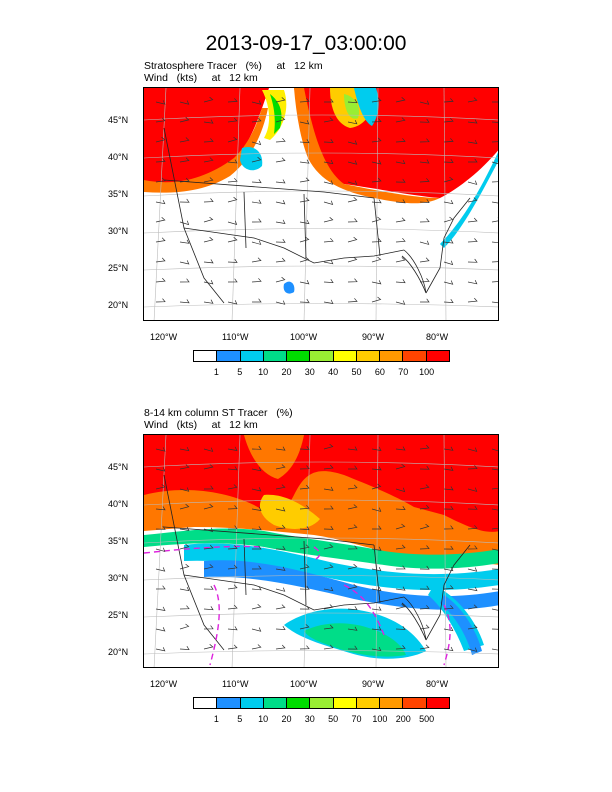  I want to click on panel2-colorbar, so click(321, 703).